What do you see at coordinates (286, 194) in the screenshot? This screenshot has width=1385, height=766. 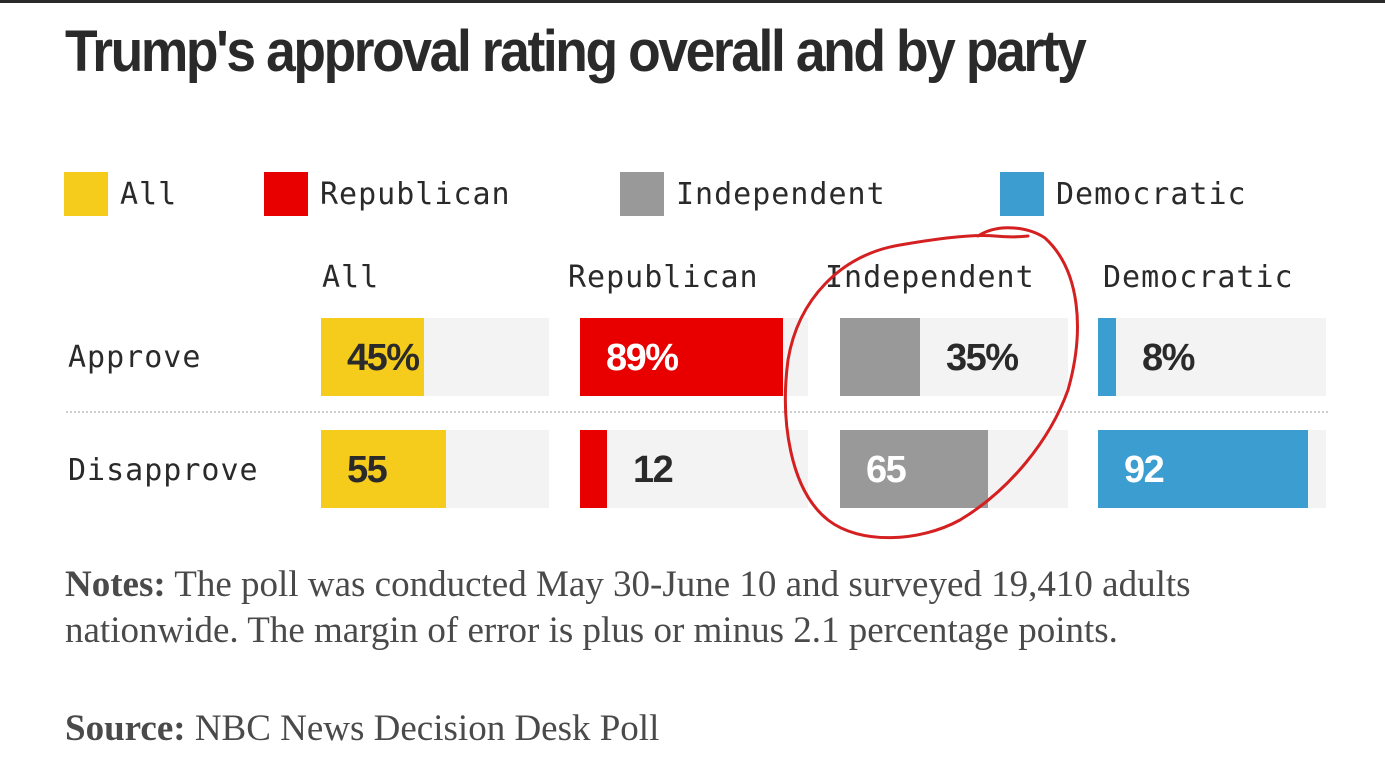 I see `legend-swatch-republican` at bounding box center [286, 194].